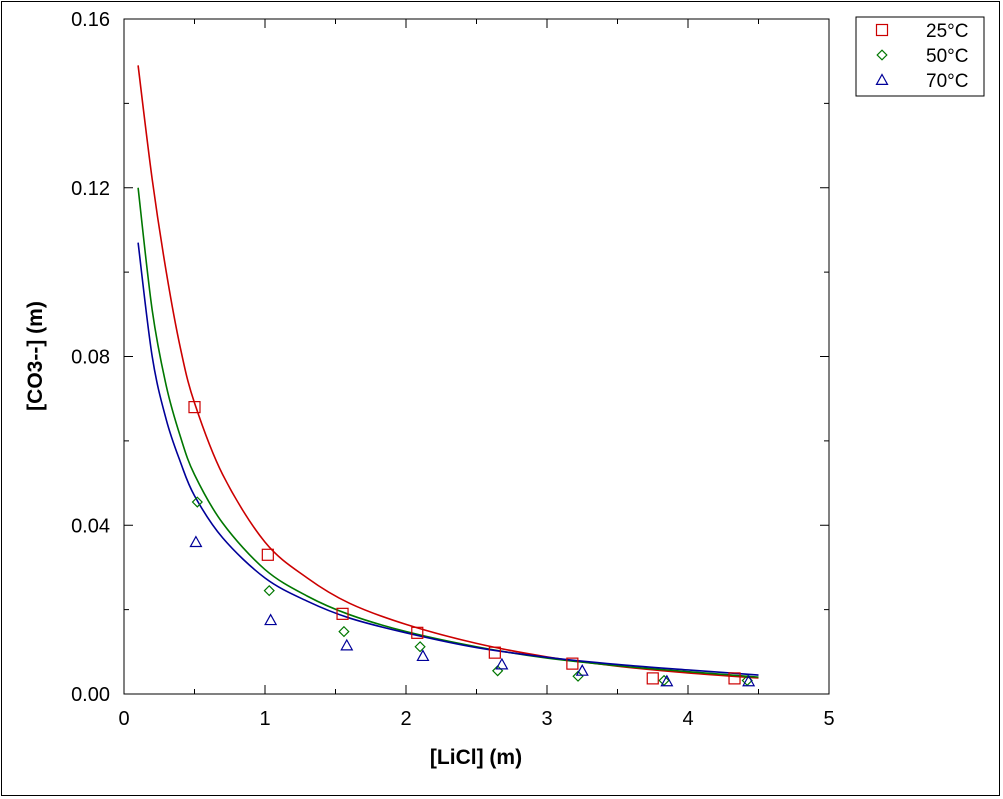  I want to click on legend-marker-square, so click(882, 30).